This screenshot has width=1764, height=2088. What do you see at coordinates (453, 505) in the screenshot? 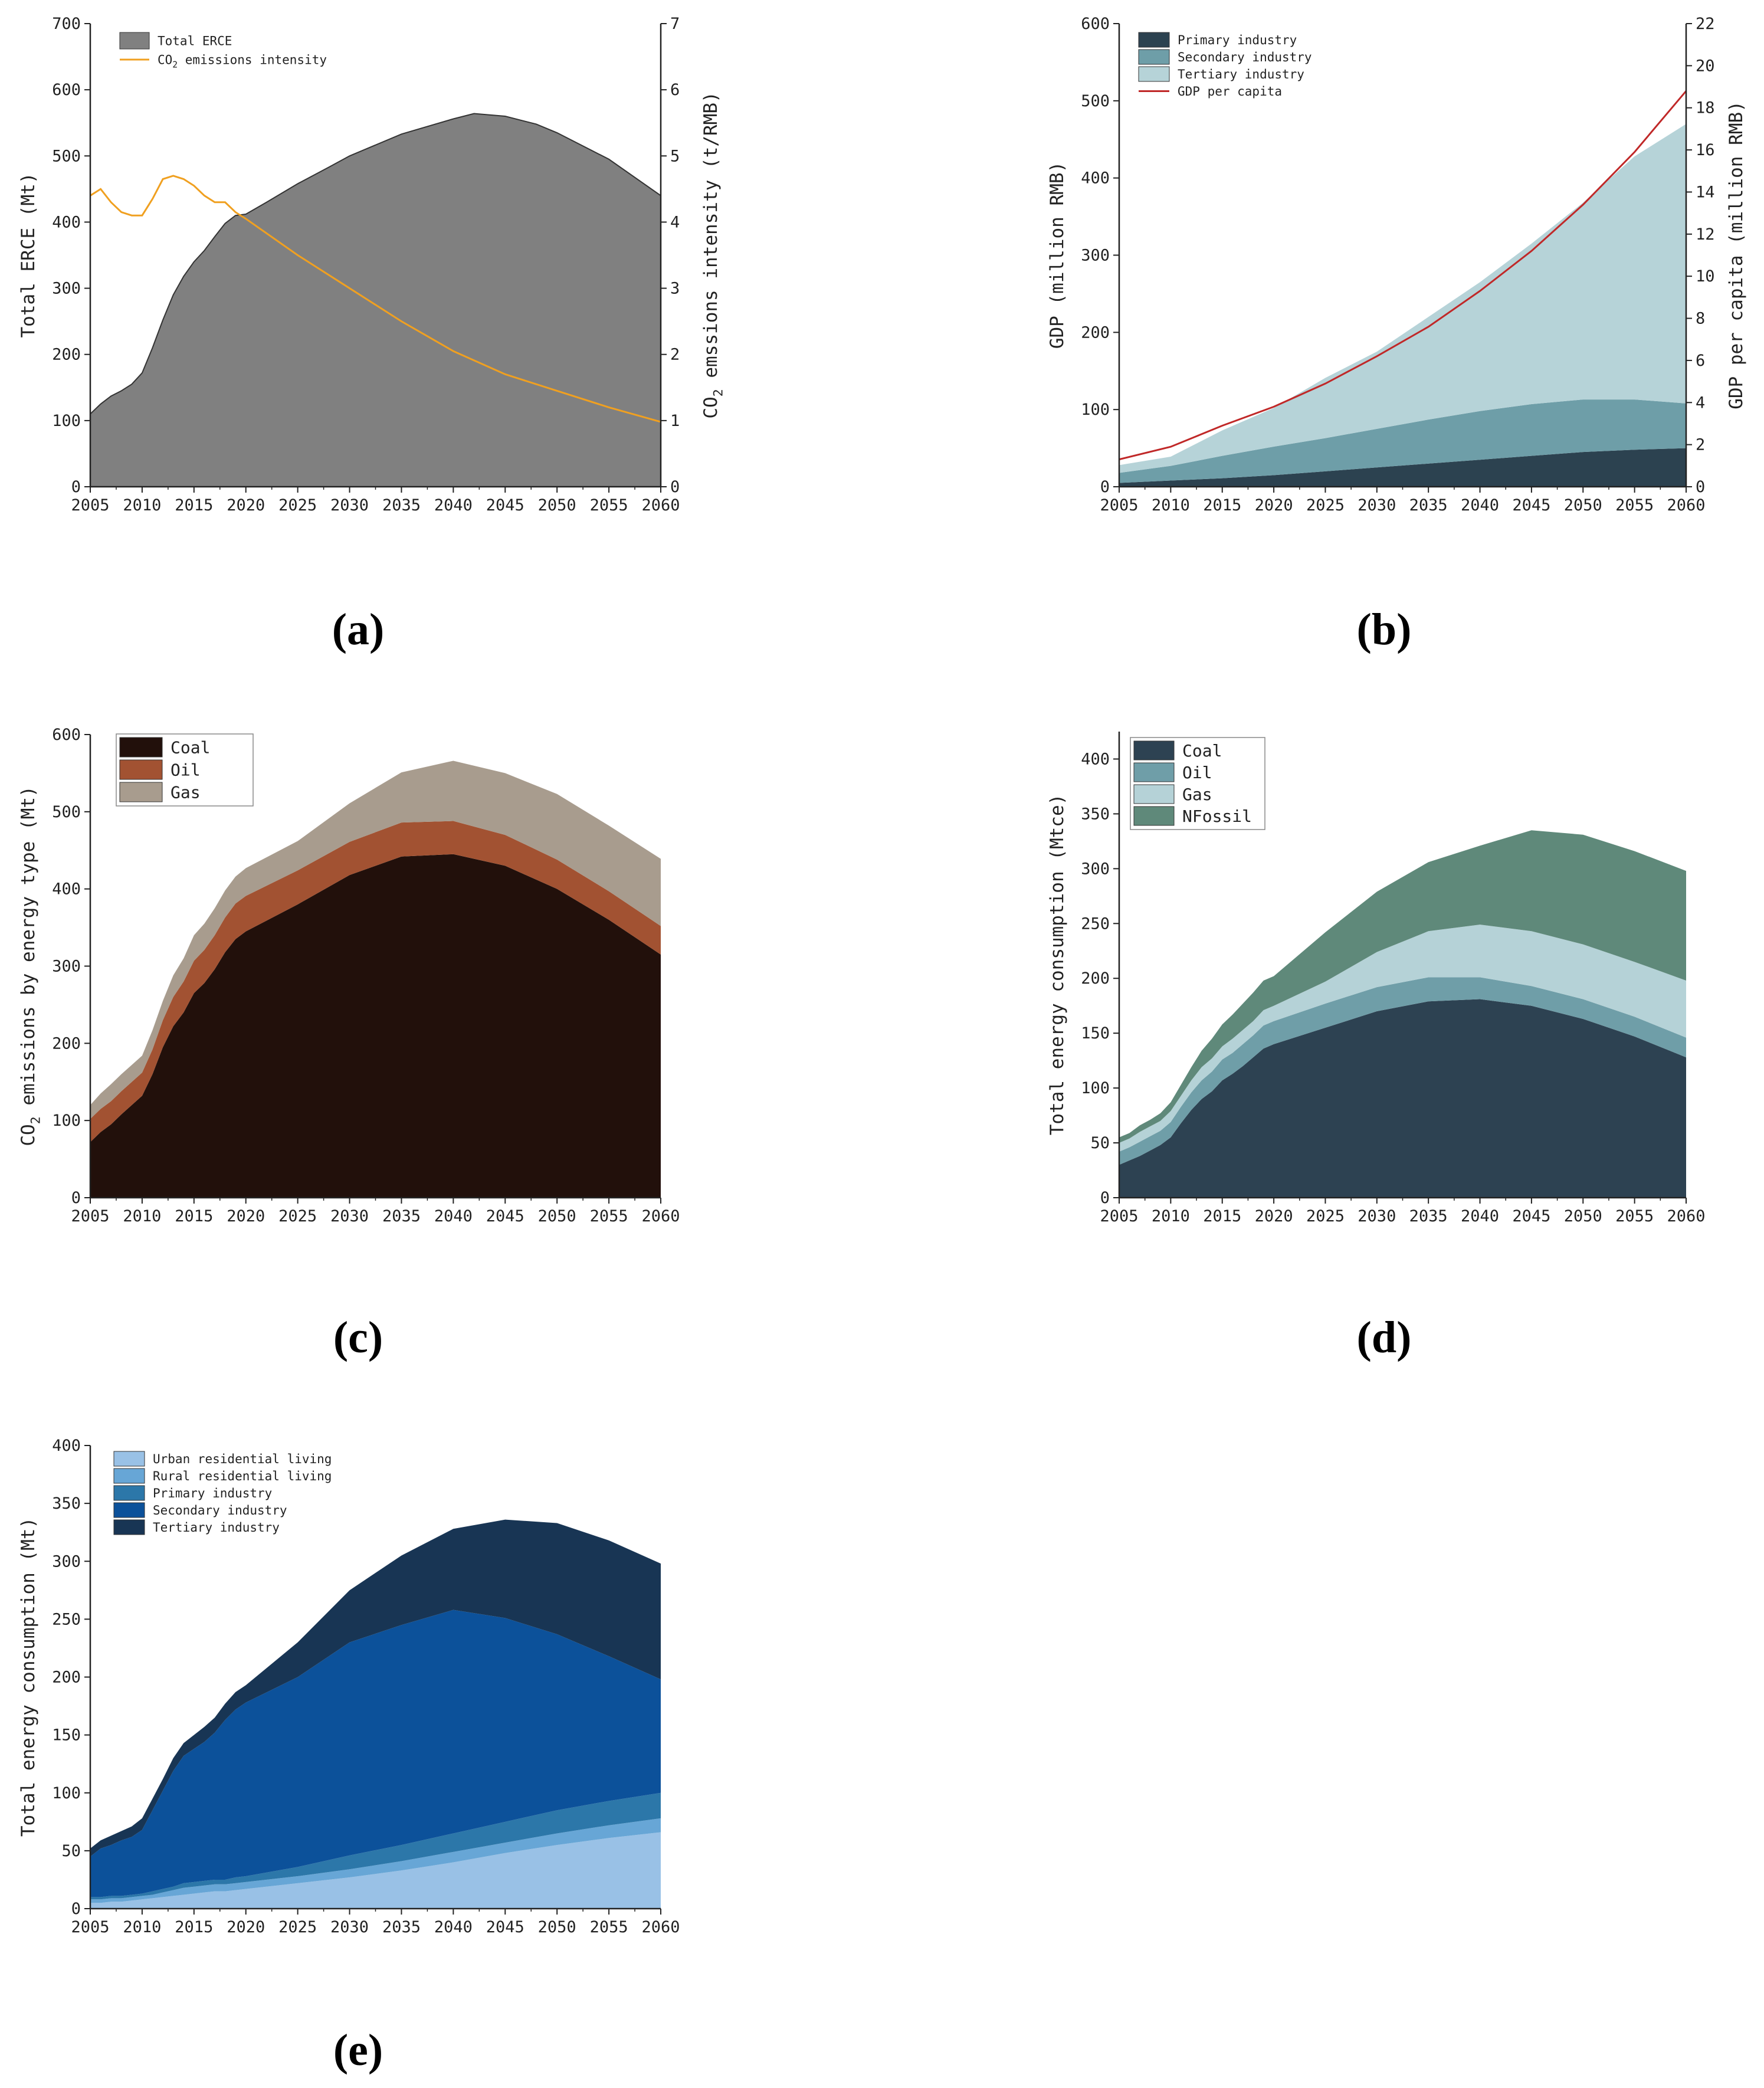
I see `x-tick-label: 2040` at bounding box center [453, 505].